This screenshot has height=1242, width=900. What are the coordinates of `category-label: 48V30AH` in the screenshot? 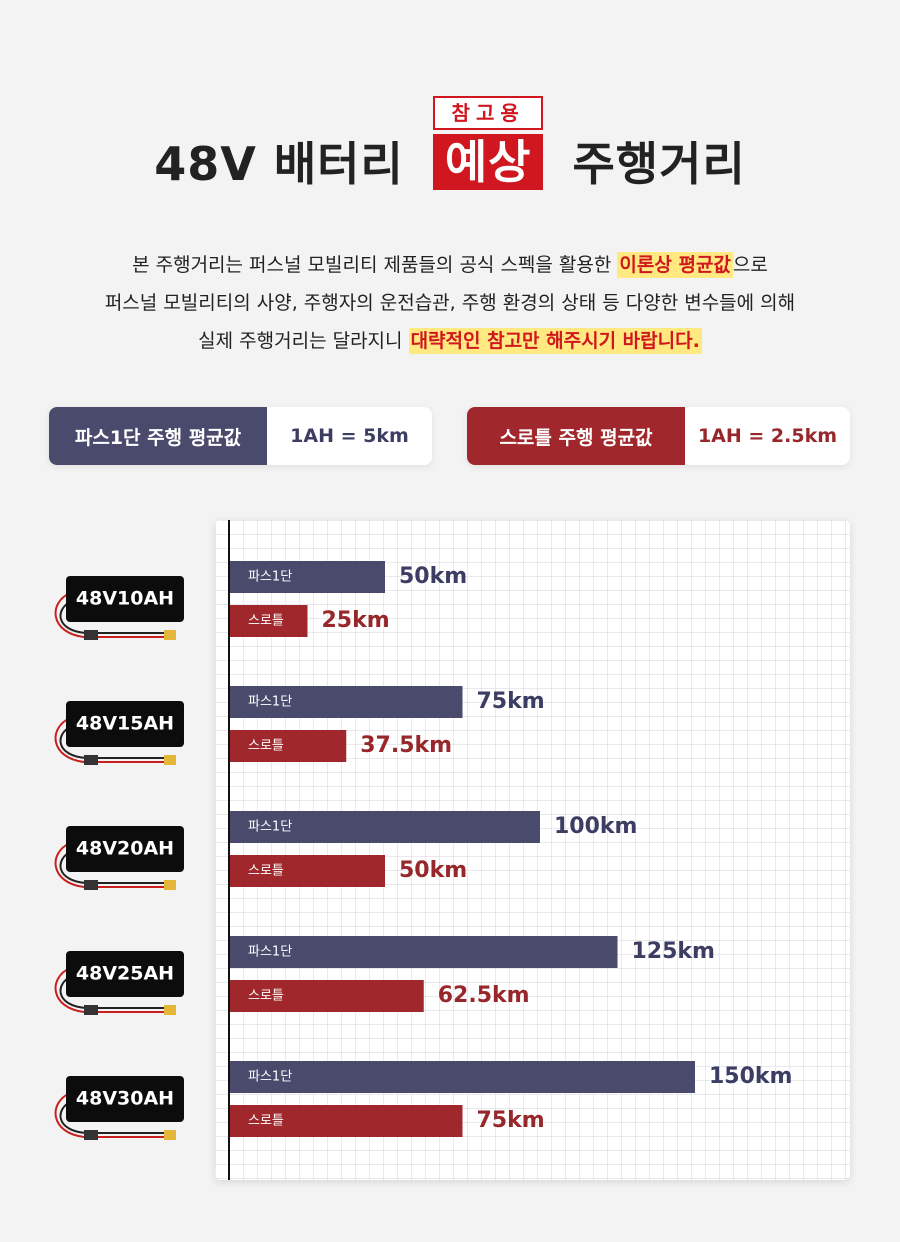 It's located at (125, 1099).